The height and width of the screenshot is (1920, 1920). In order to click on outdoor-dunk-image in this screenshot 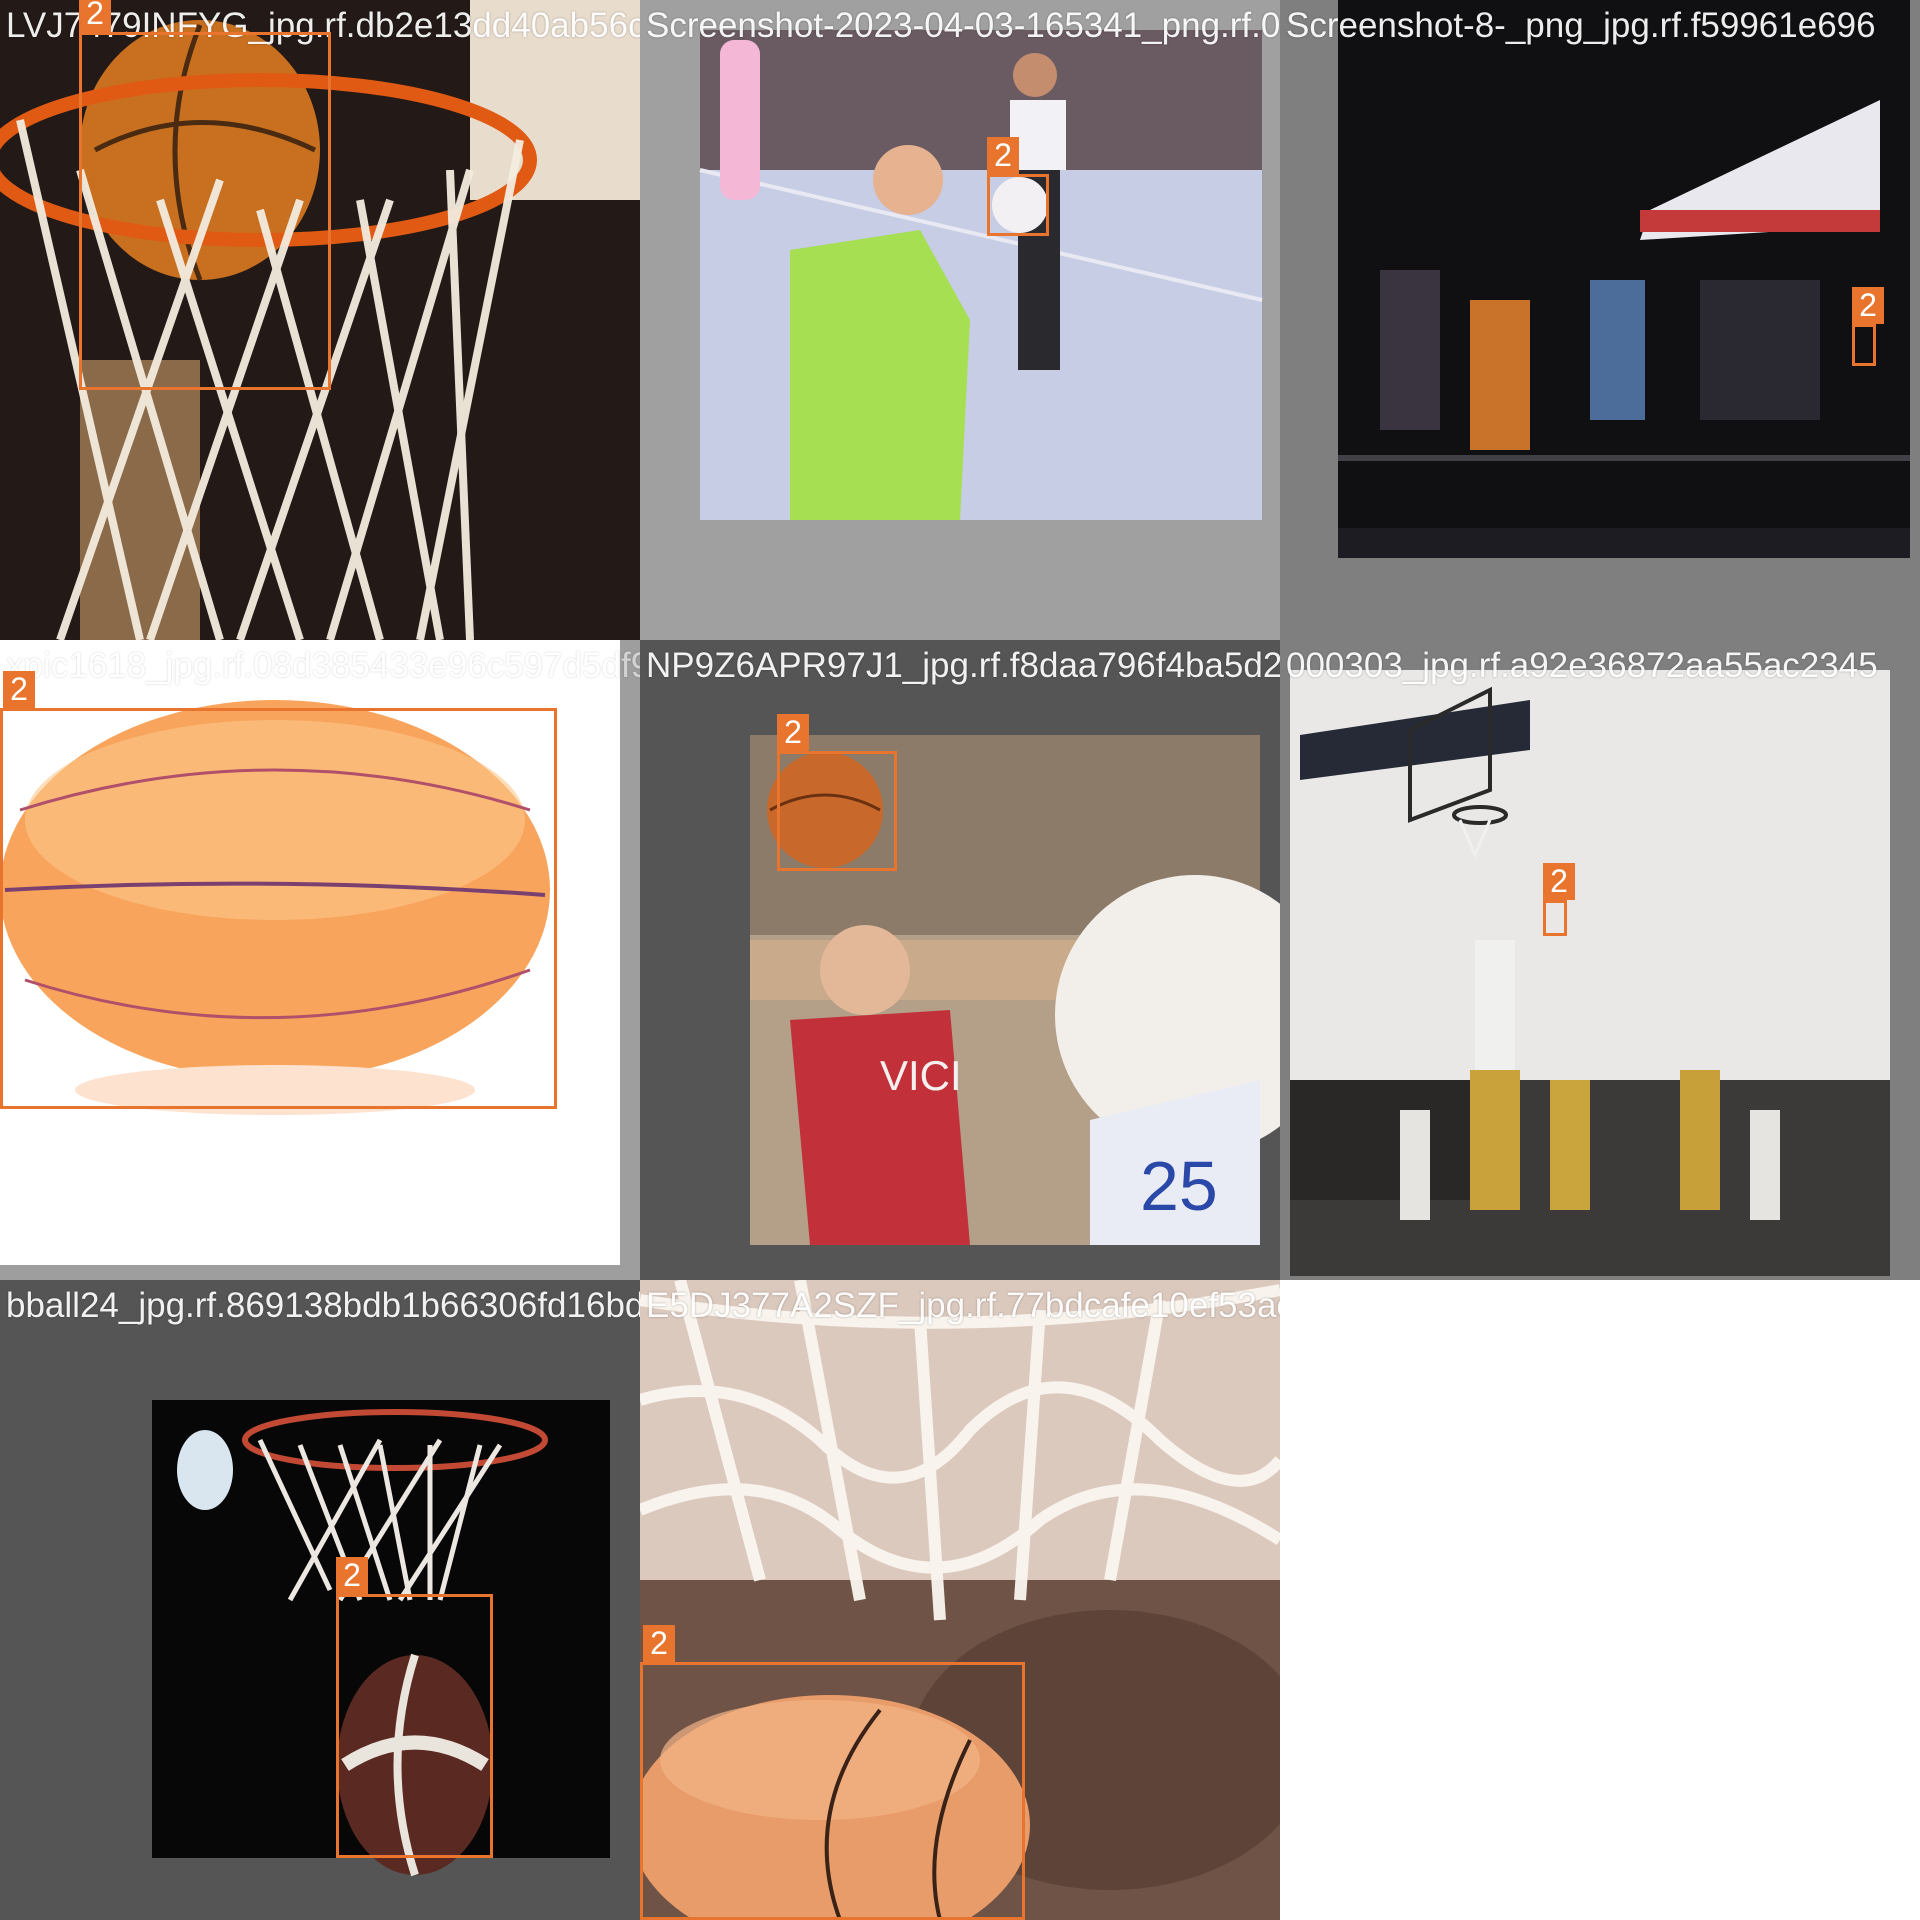, I will do `click(1600, 960)`.